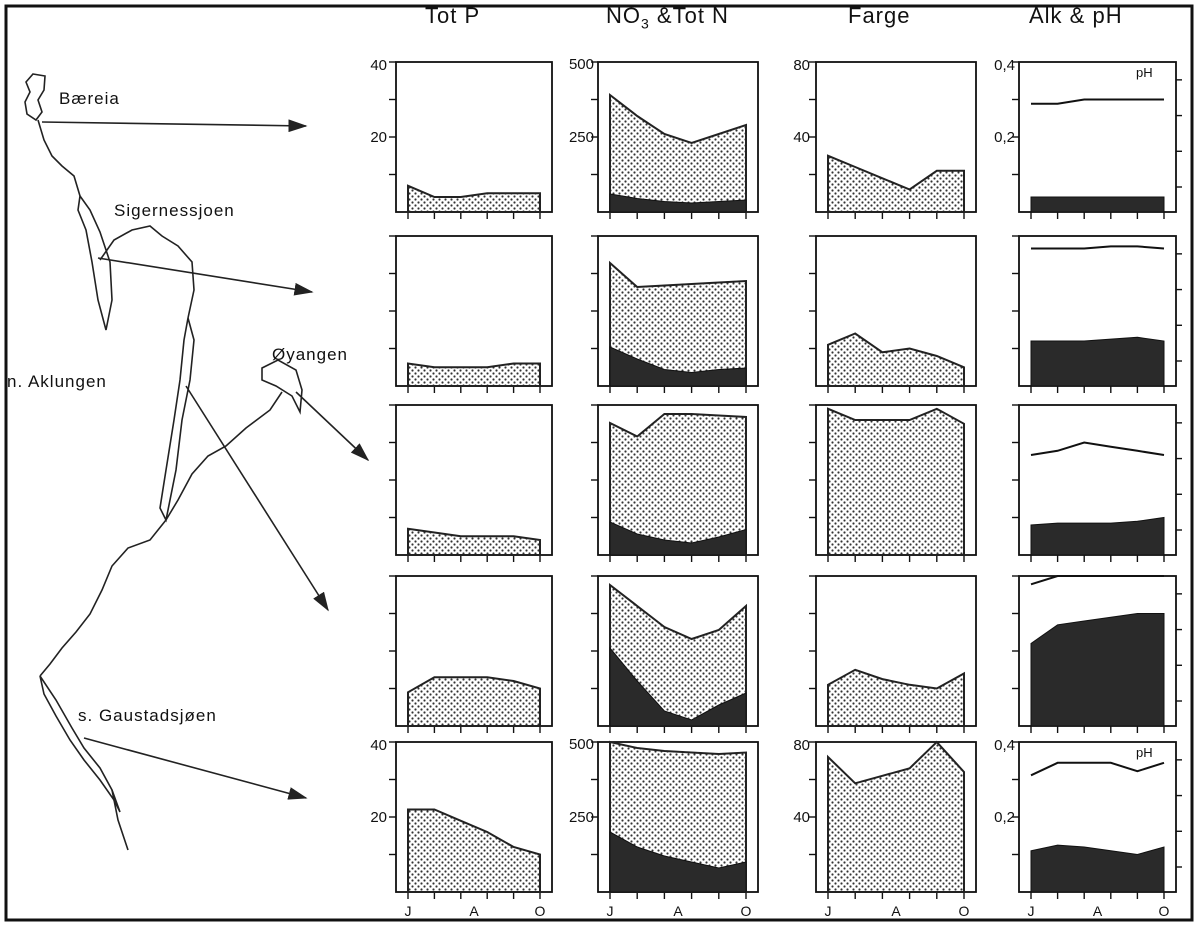  I want to click on lake-baereia-outline, so click(35, 97).